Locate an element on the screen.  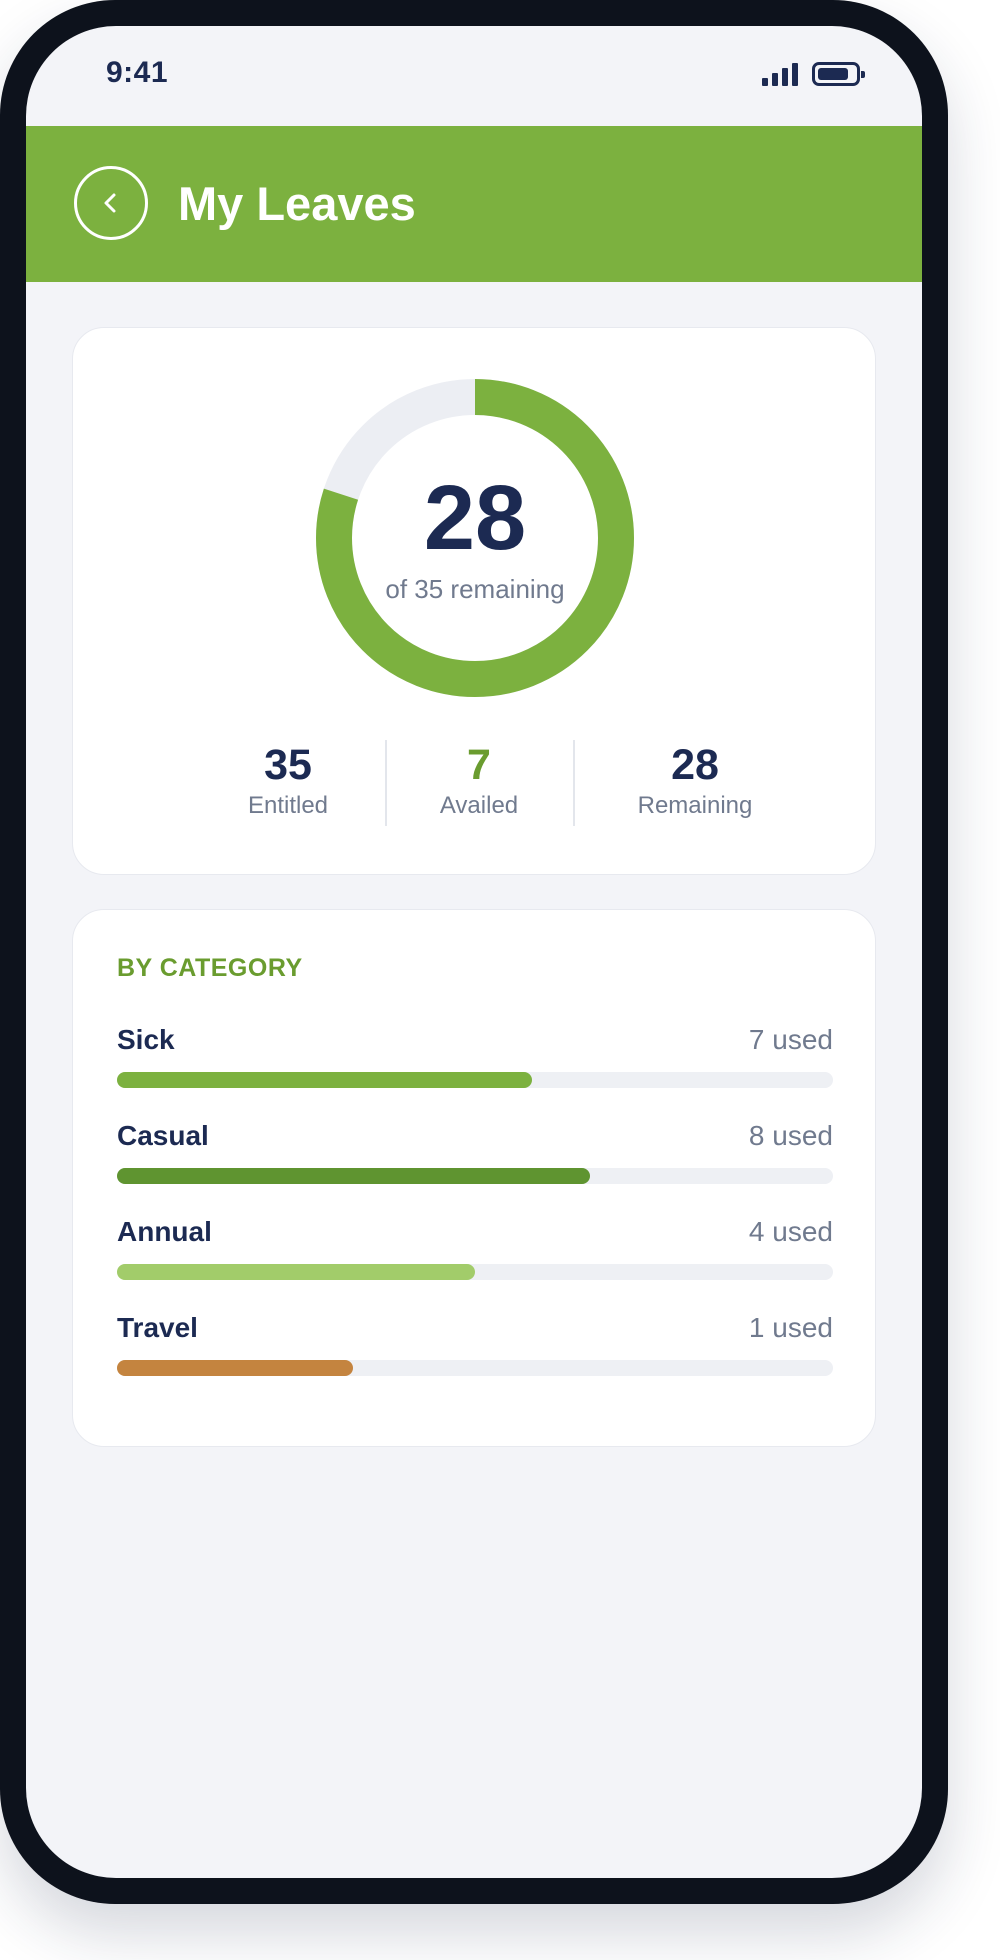
stat-entitled: 35 Entitled is located at coordinates (288, 783).